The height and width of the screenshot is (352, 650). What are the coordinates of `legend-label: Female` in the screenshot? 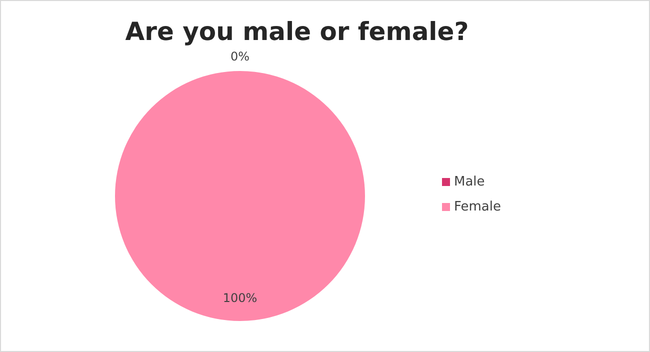 It's located at (478, 207).